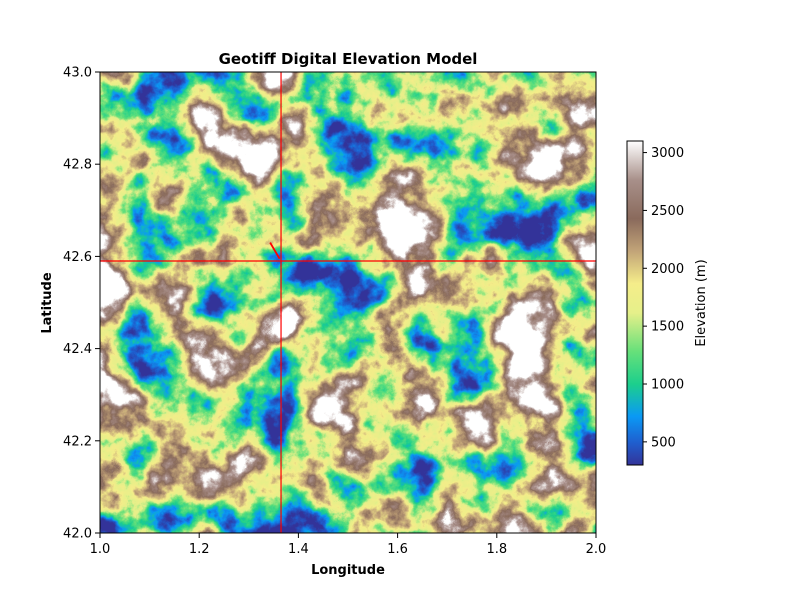 The width and height of the screenshot is (800, 600). What do you see at coordinates (77, 441) in the screenshot?
I see `y-tick-label: 42.2` at bounding box center [77, 441].